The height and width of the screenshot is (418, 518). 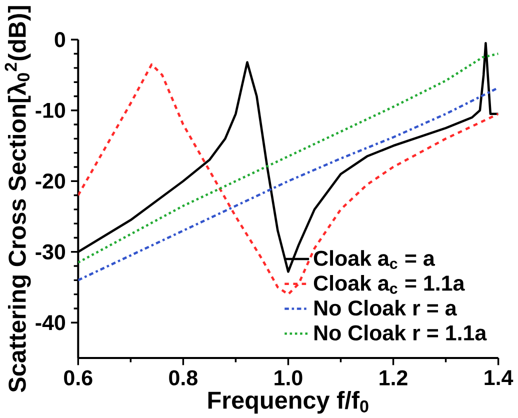 What do you see at coordinates (17, 199) in the screenshot?
I see `y-axis-title: Scattering Cross Section[λ$_{0}$$^{2}$(dB)]` at bounding box center [17, 199].